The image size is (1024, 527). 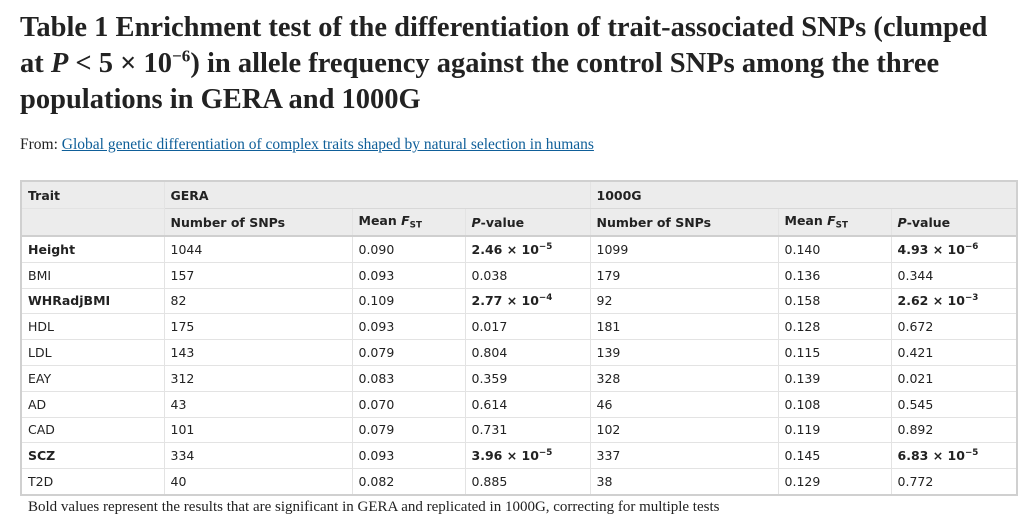 I want to click on gera-p-value-cell: 0.731, so click(x=527, y=430).